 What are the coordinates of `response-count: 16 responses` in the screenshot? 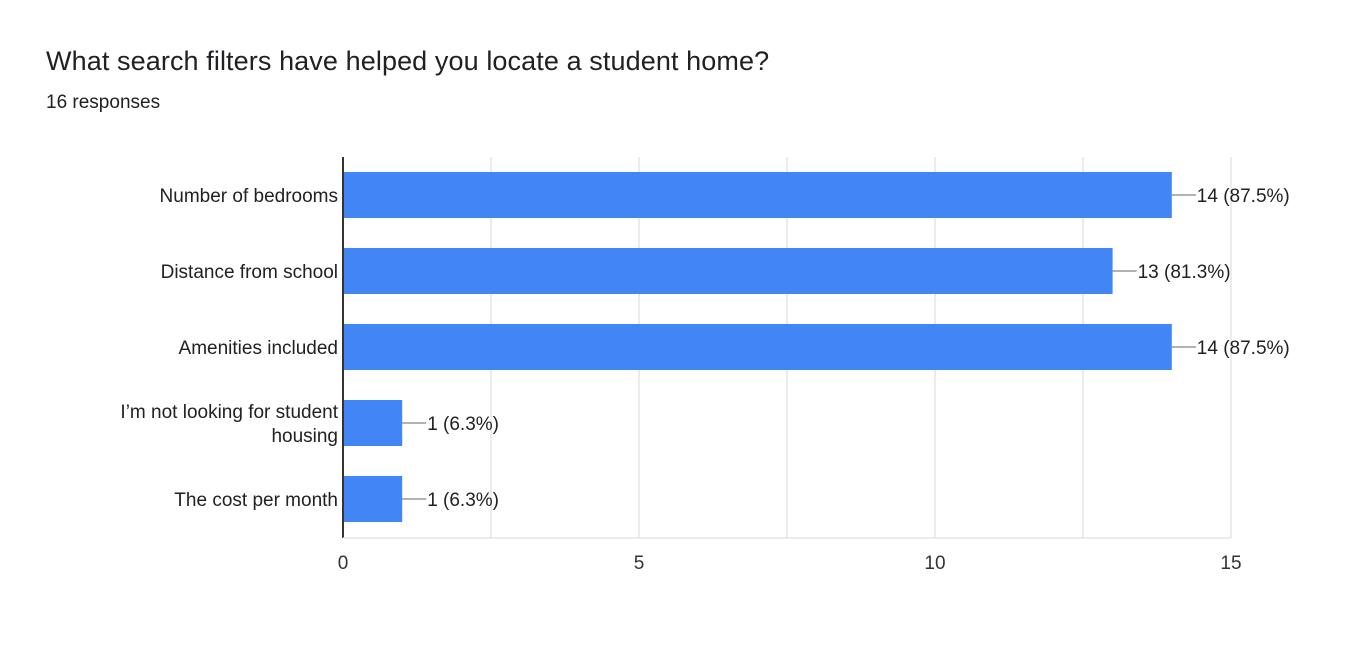 It's located at (103, 102).